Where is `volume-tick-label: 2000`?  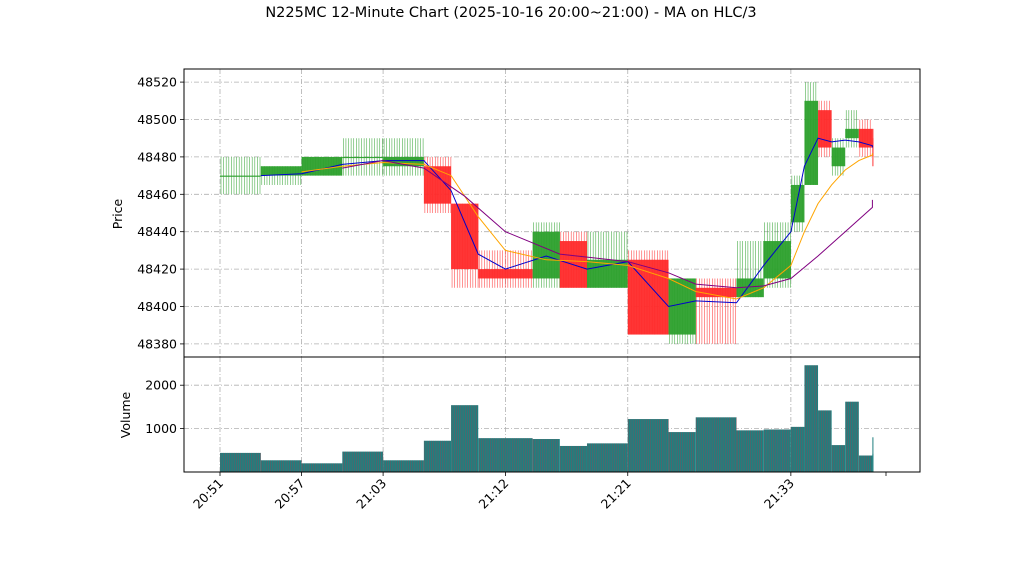
volume-tick-label: 2000 is located at coordinates (161, 385).